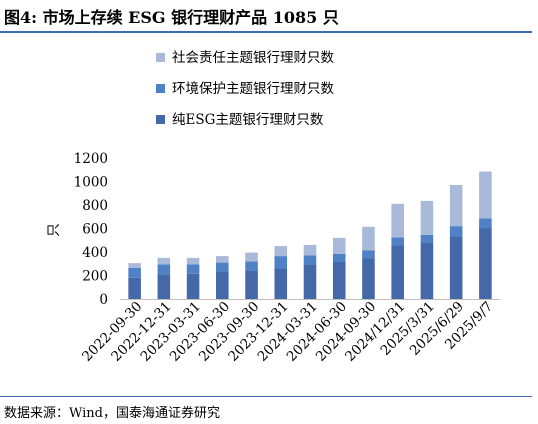 This screenshot has width=538, height=424. I want to click on legend-label-2: 纯ESG主题银行理财只数, so click(248, 120).